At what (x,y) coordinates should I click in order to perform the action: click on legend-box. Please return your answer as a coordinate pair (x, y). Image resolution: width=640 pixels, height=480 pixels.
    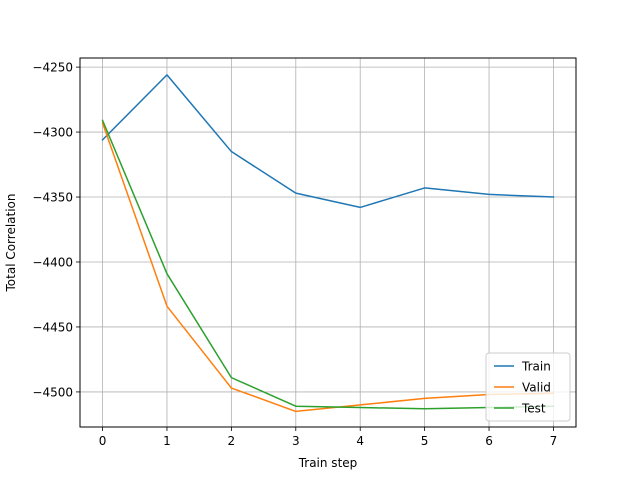
    Looking at the image, I should click on (528, 387).